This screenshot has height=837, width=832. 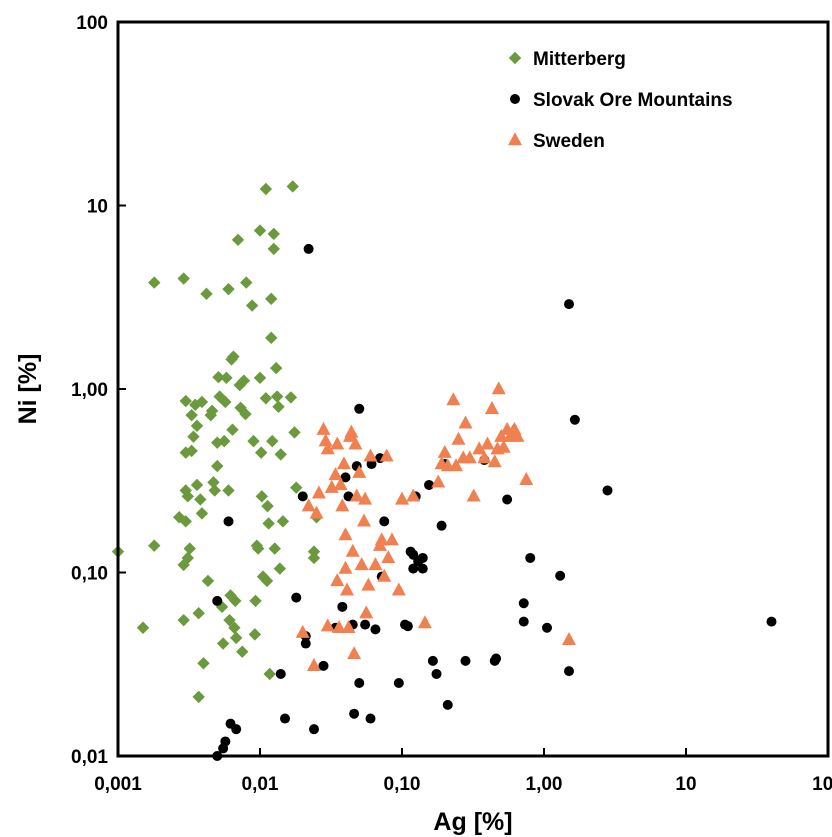 What do you see at coordinates (685, 784) in the screenshot?
I see `x-tick-label: 10` at bounding box center [685, 784].